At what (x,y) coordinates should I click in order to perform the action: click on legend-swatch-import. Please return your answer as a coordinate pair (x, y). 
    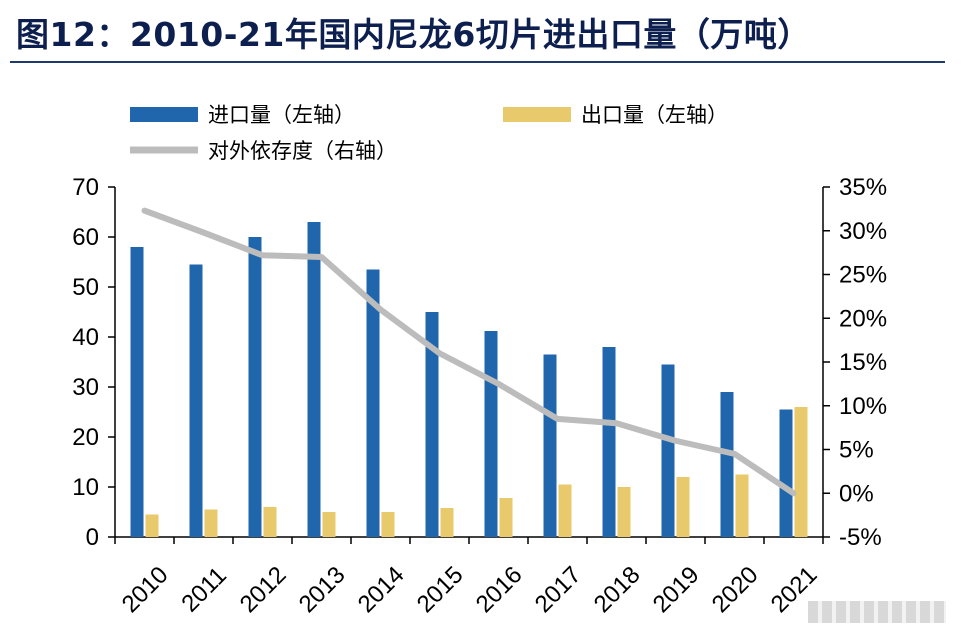
    Looking at the image, I should click on (164, 114).